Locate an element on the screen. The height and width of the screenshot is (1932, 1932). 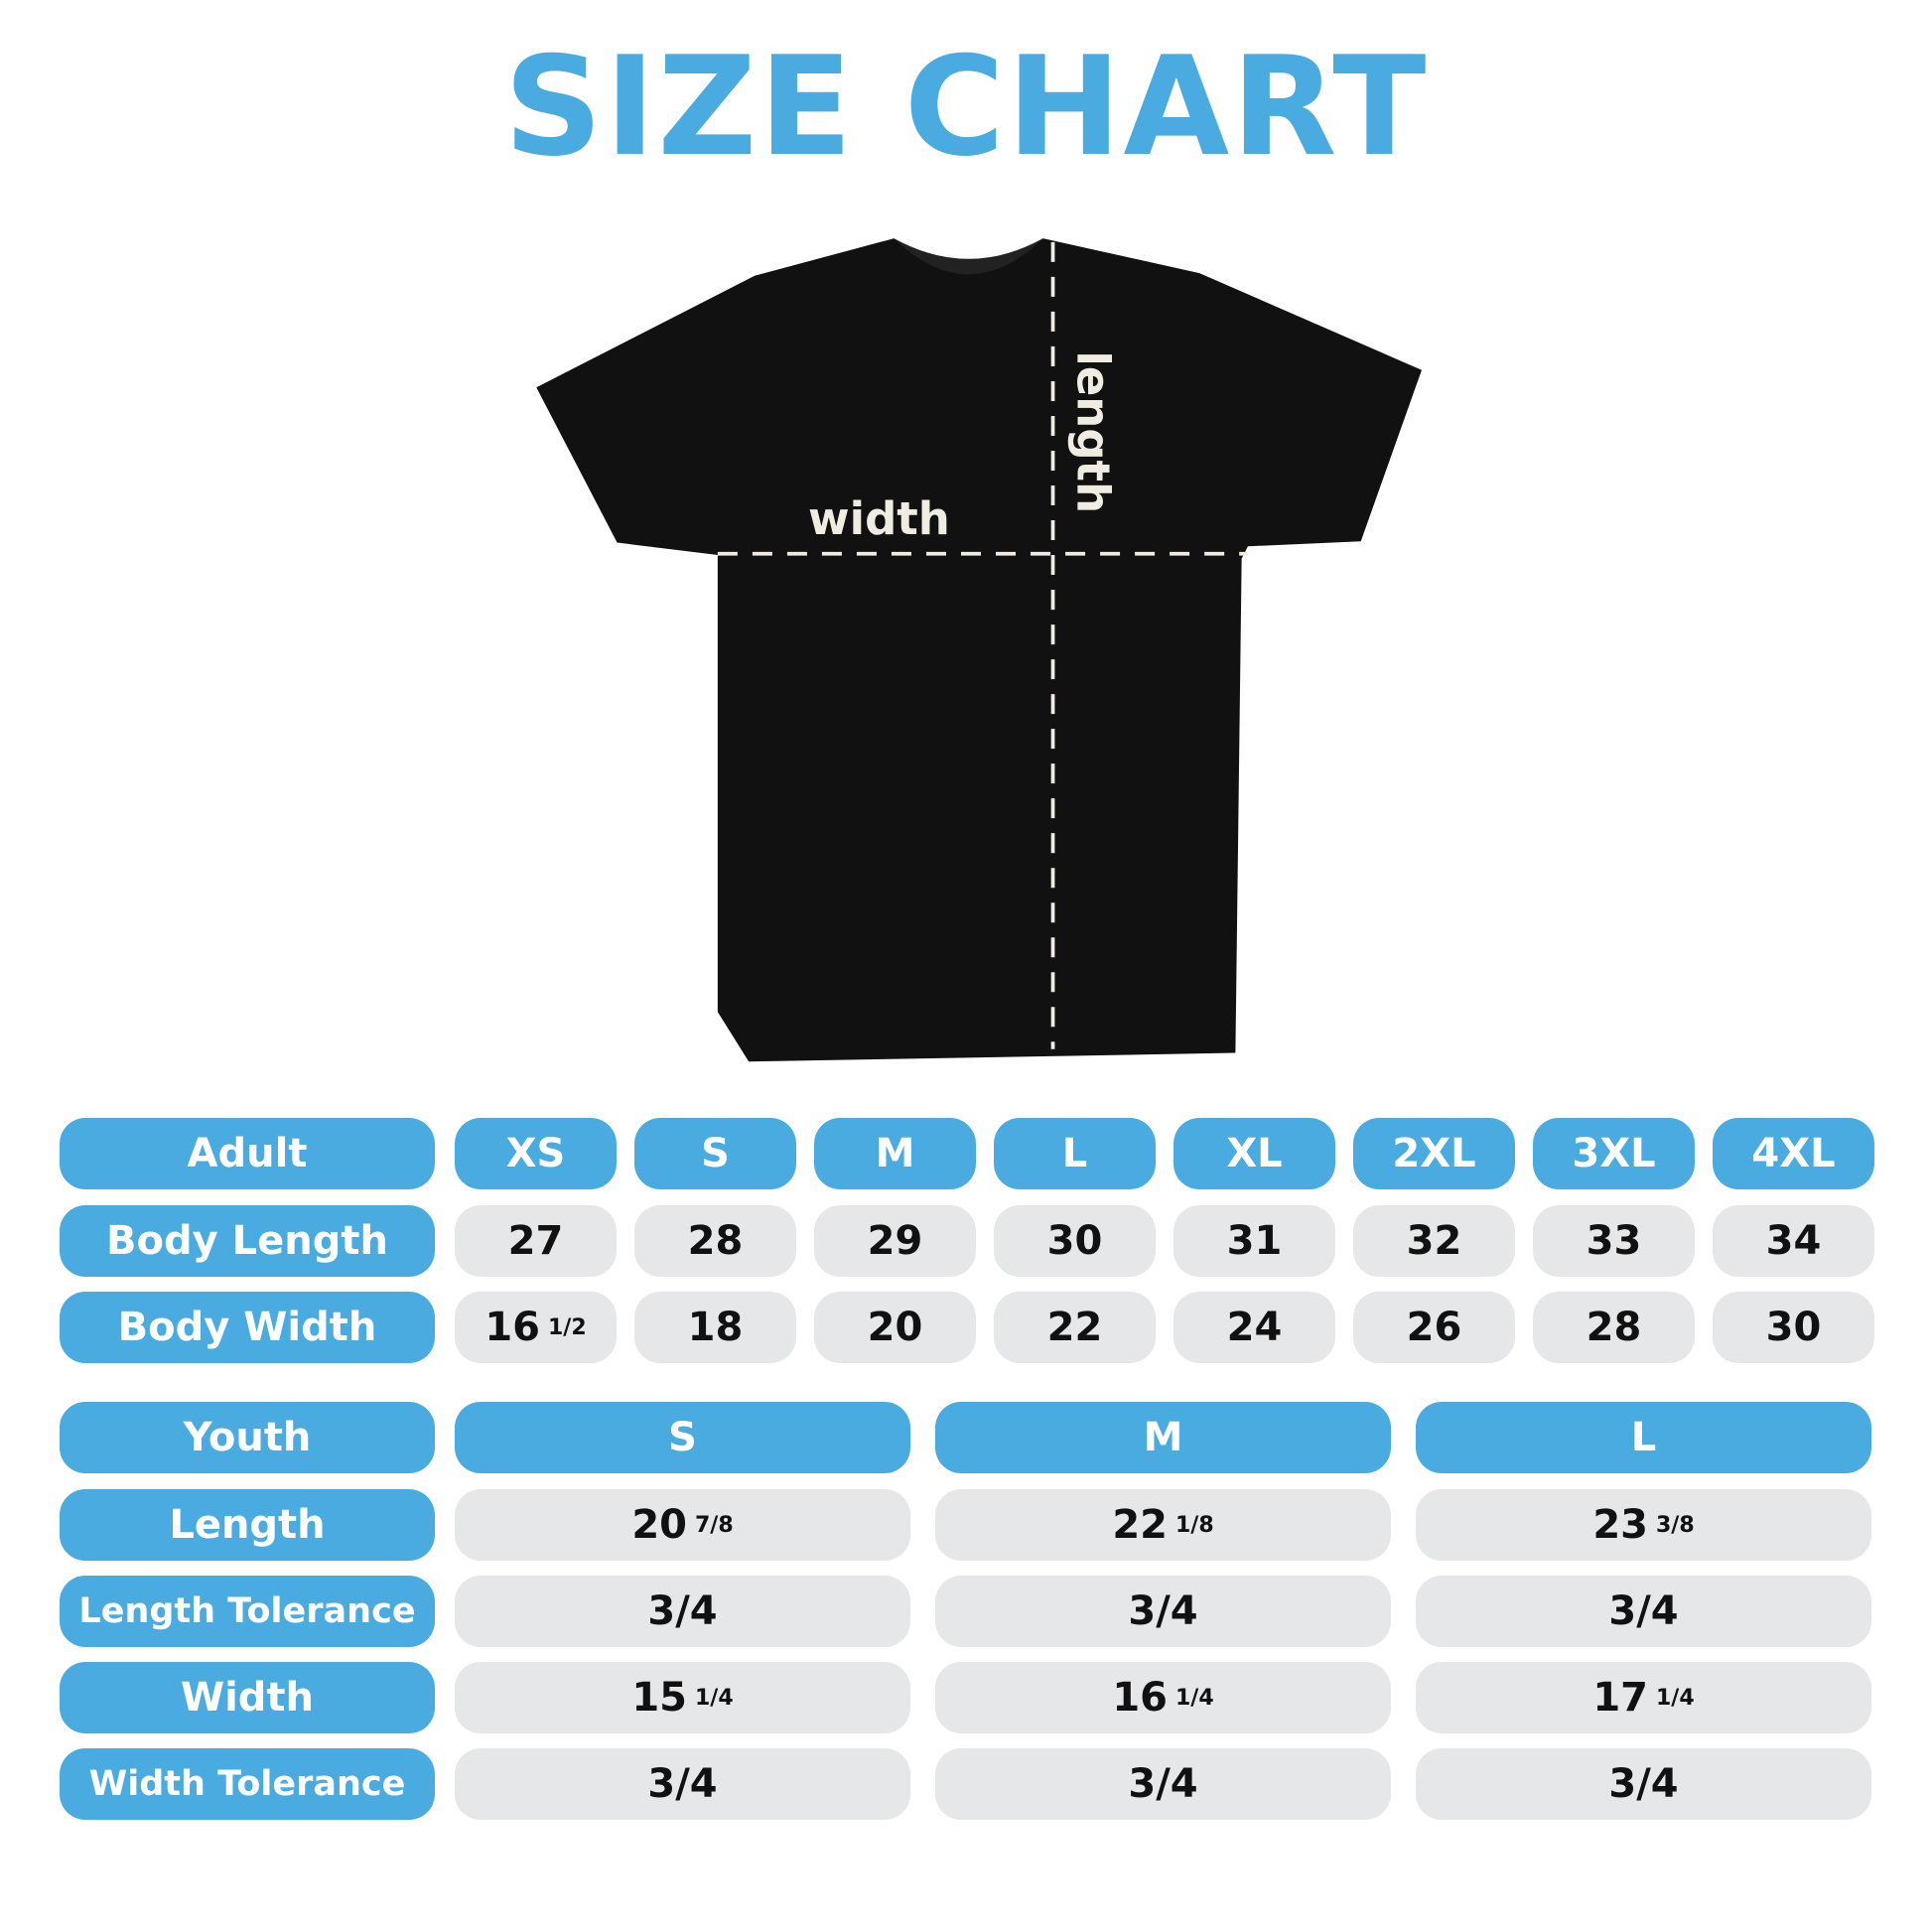
value: 34 is located at coordinates (1794, 1241).